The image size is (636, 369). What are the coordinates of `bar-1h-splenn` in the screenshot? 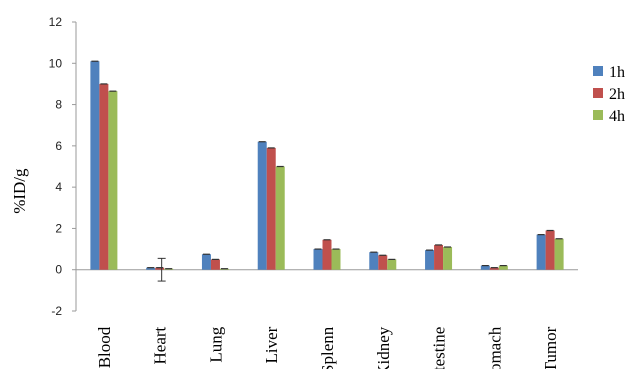 It's located at (318, 259).